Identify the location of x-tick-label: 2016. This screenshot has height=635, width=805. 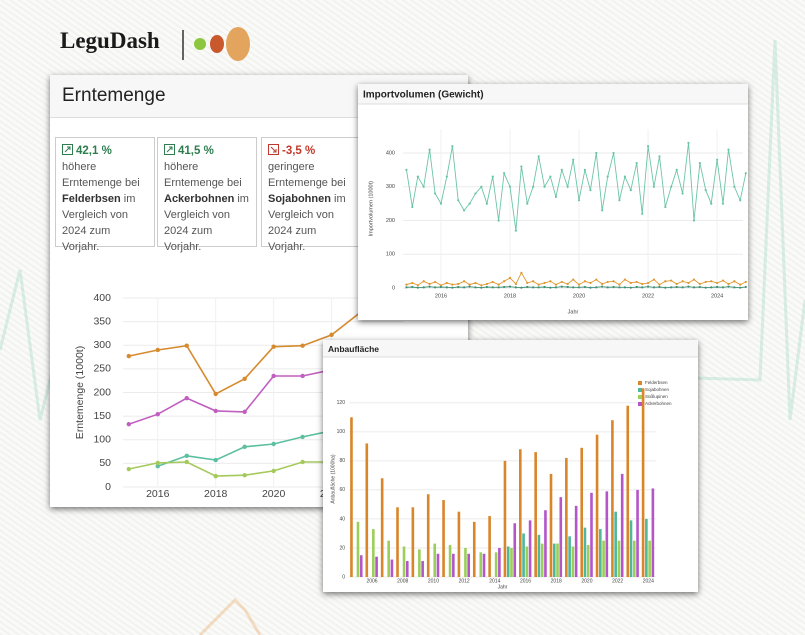
(158, 494).